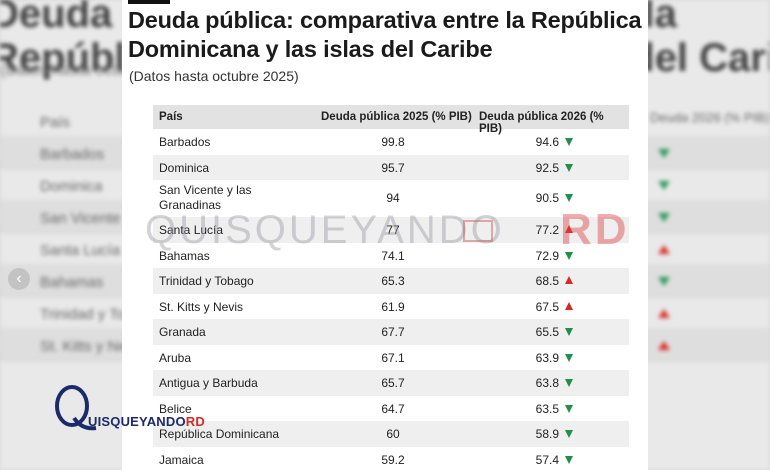 The width and height of the screenshot is (770, 470). I want to click on cell-debt-2026: 72.9, so click(547, 255).